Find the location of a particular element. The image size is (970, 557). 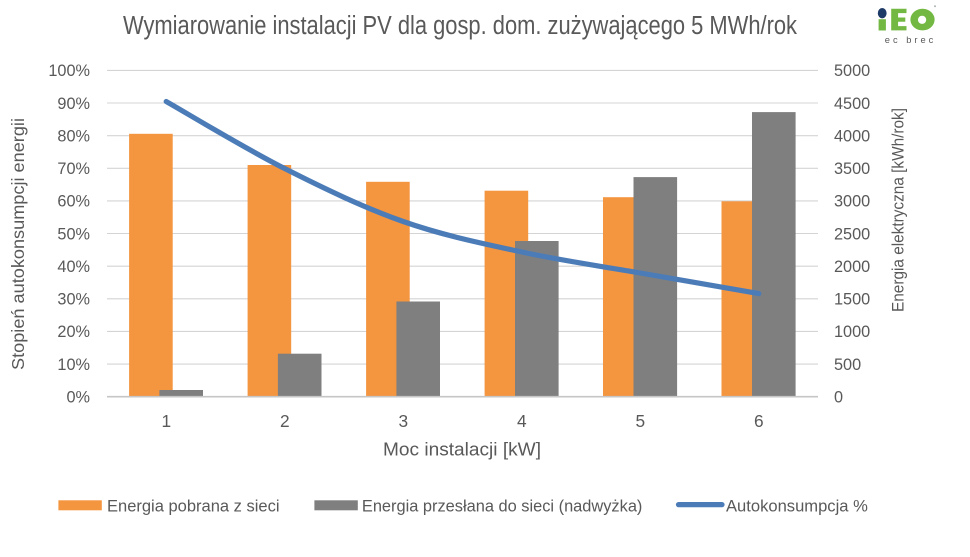

svg-text: 50% is located at coordinates (73, 234).